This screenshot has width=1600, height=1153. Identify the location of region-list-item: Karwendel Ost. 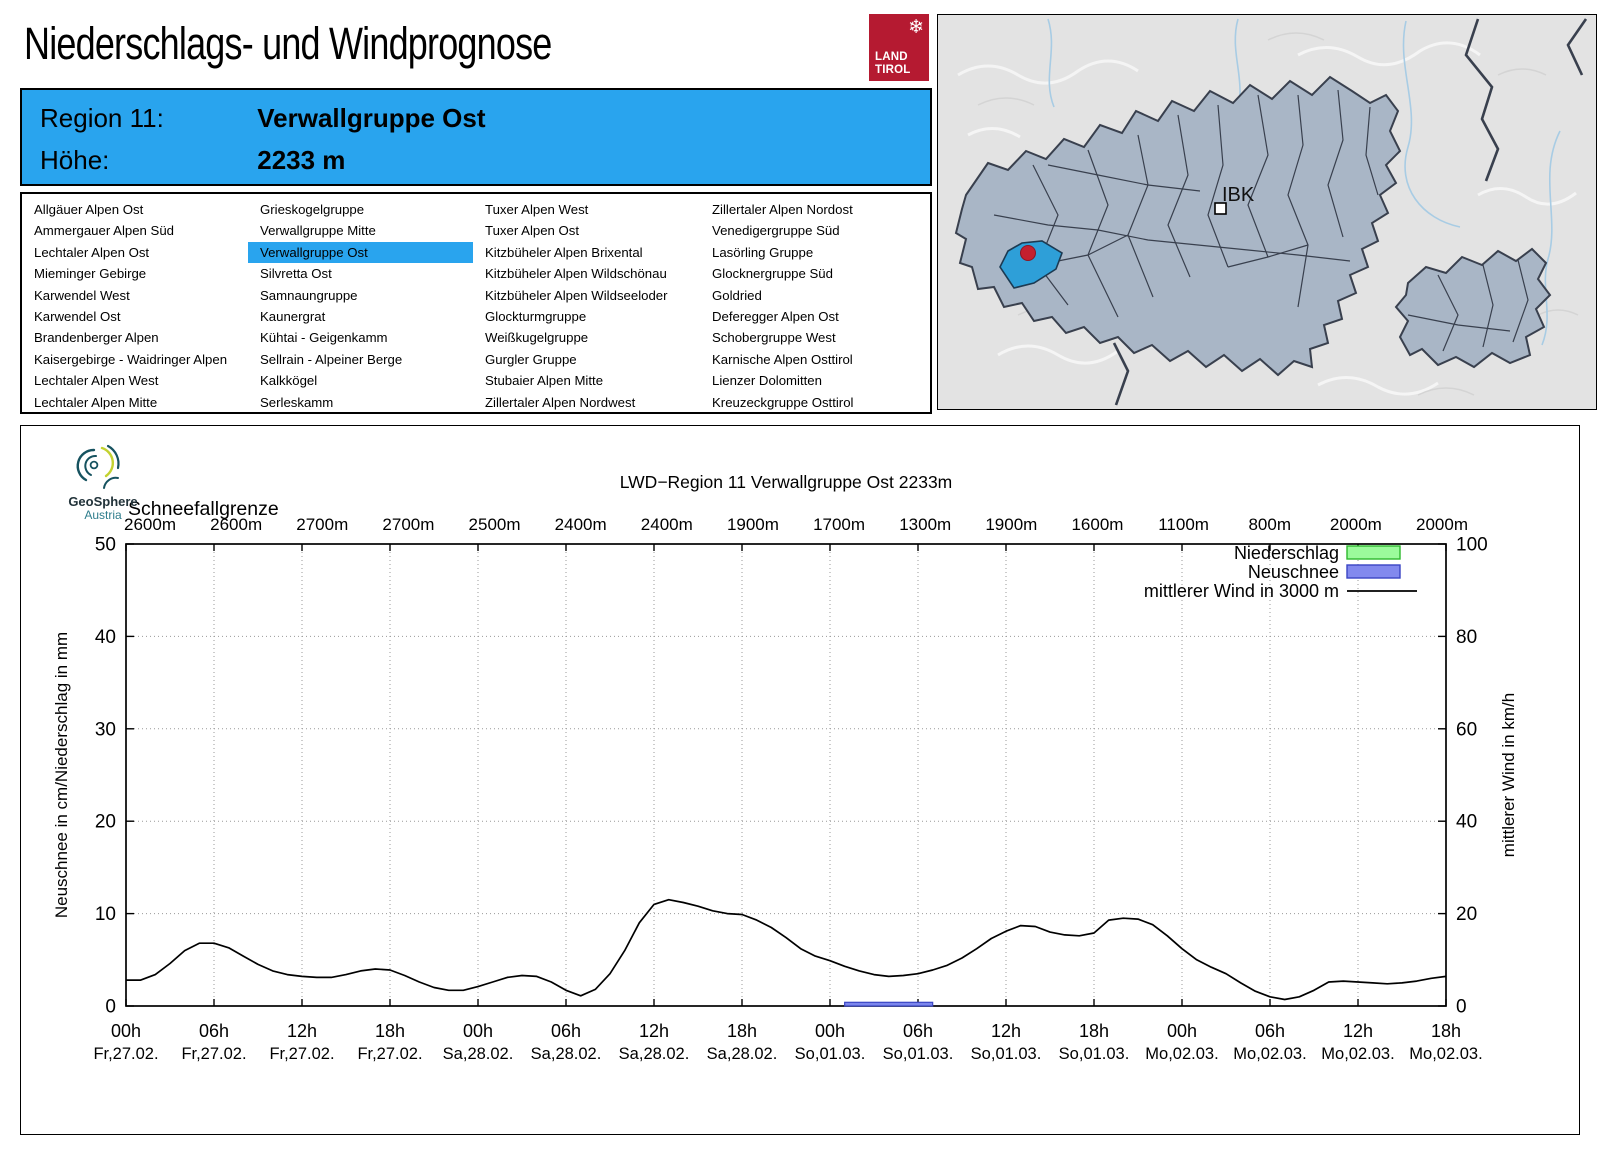
(77, 316).